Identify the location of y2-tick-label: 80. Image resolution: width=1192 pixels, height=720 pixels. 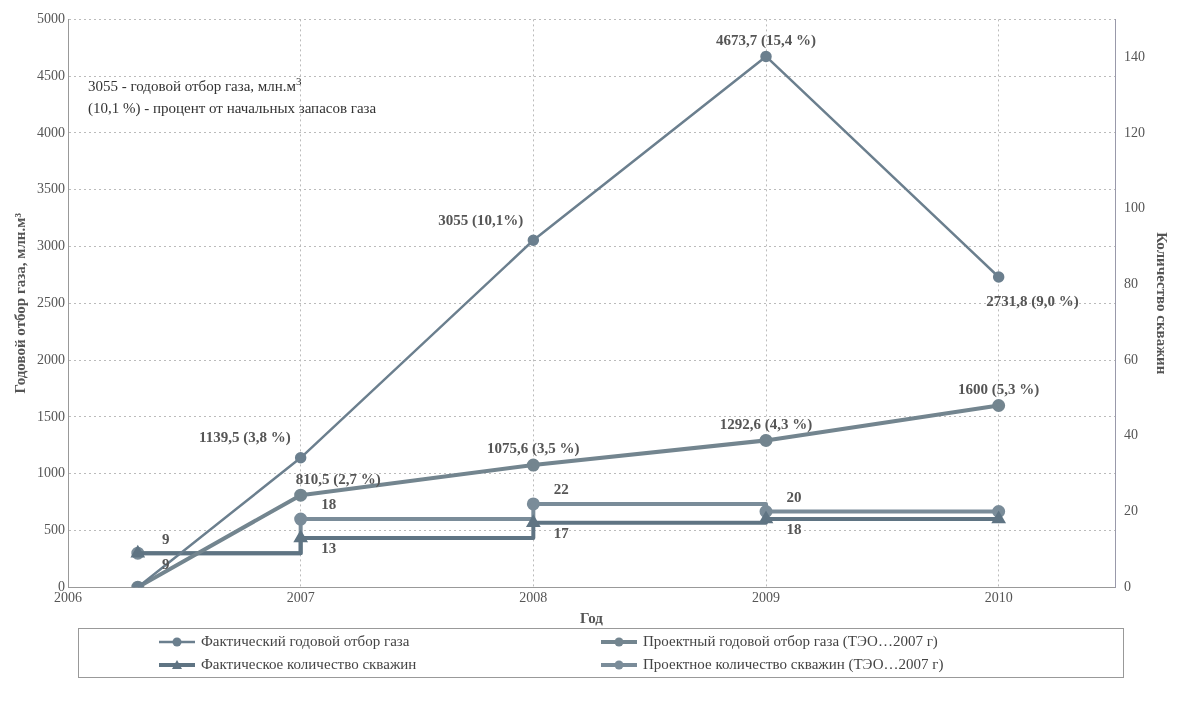
(1131, 284).